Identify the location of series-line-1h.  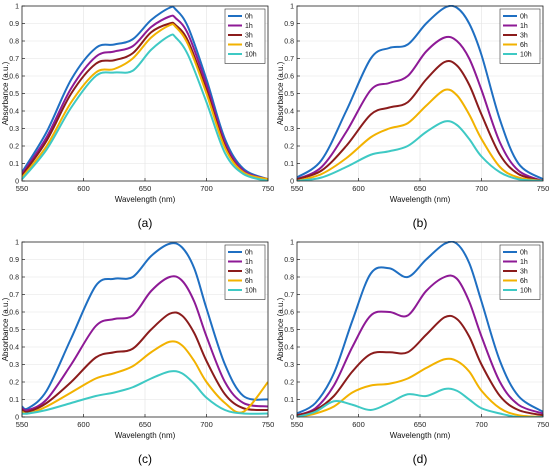
(145, 343).